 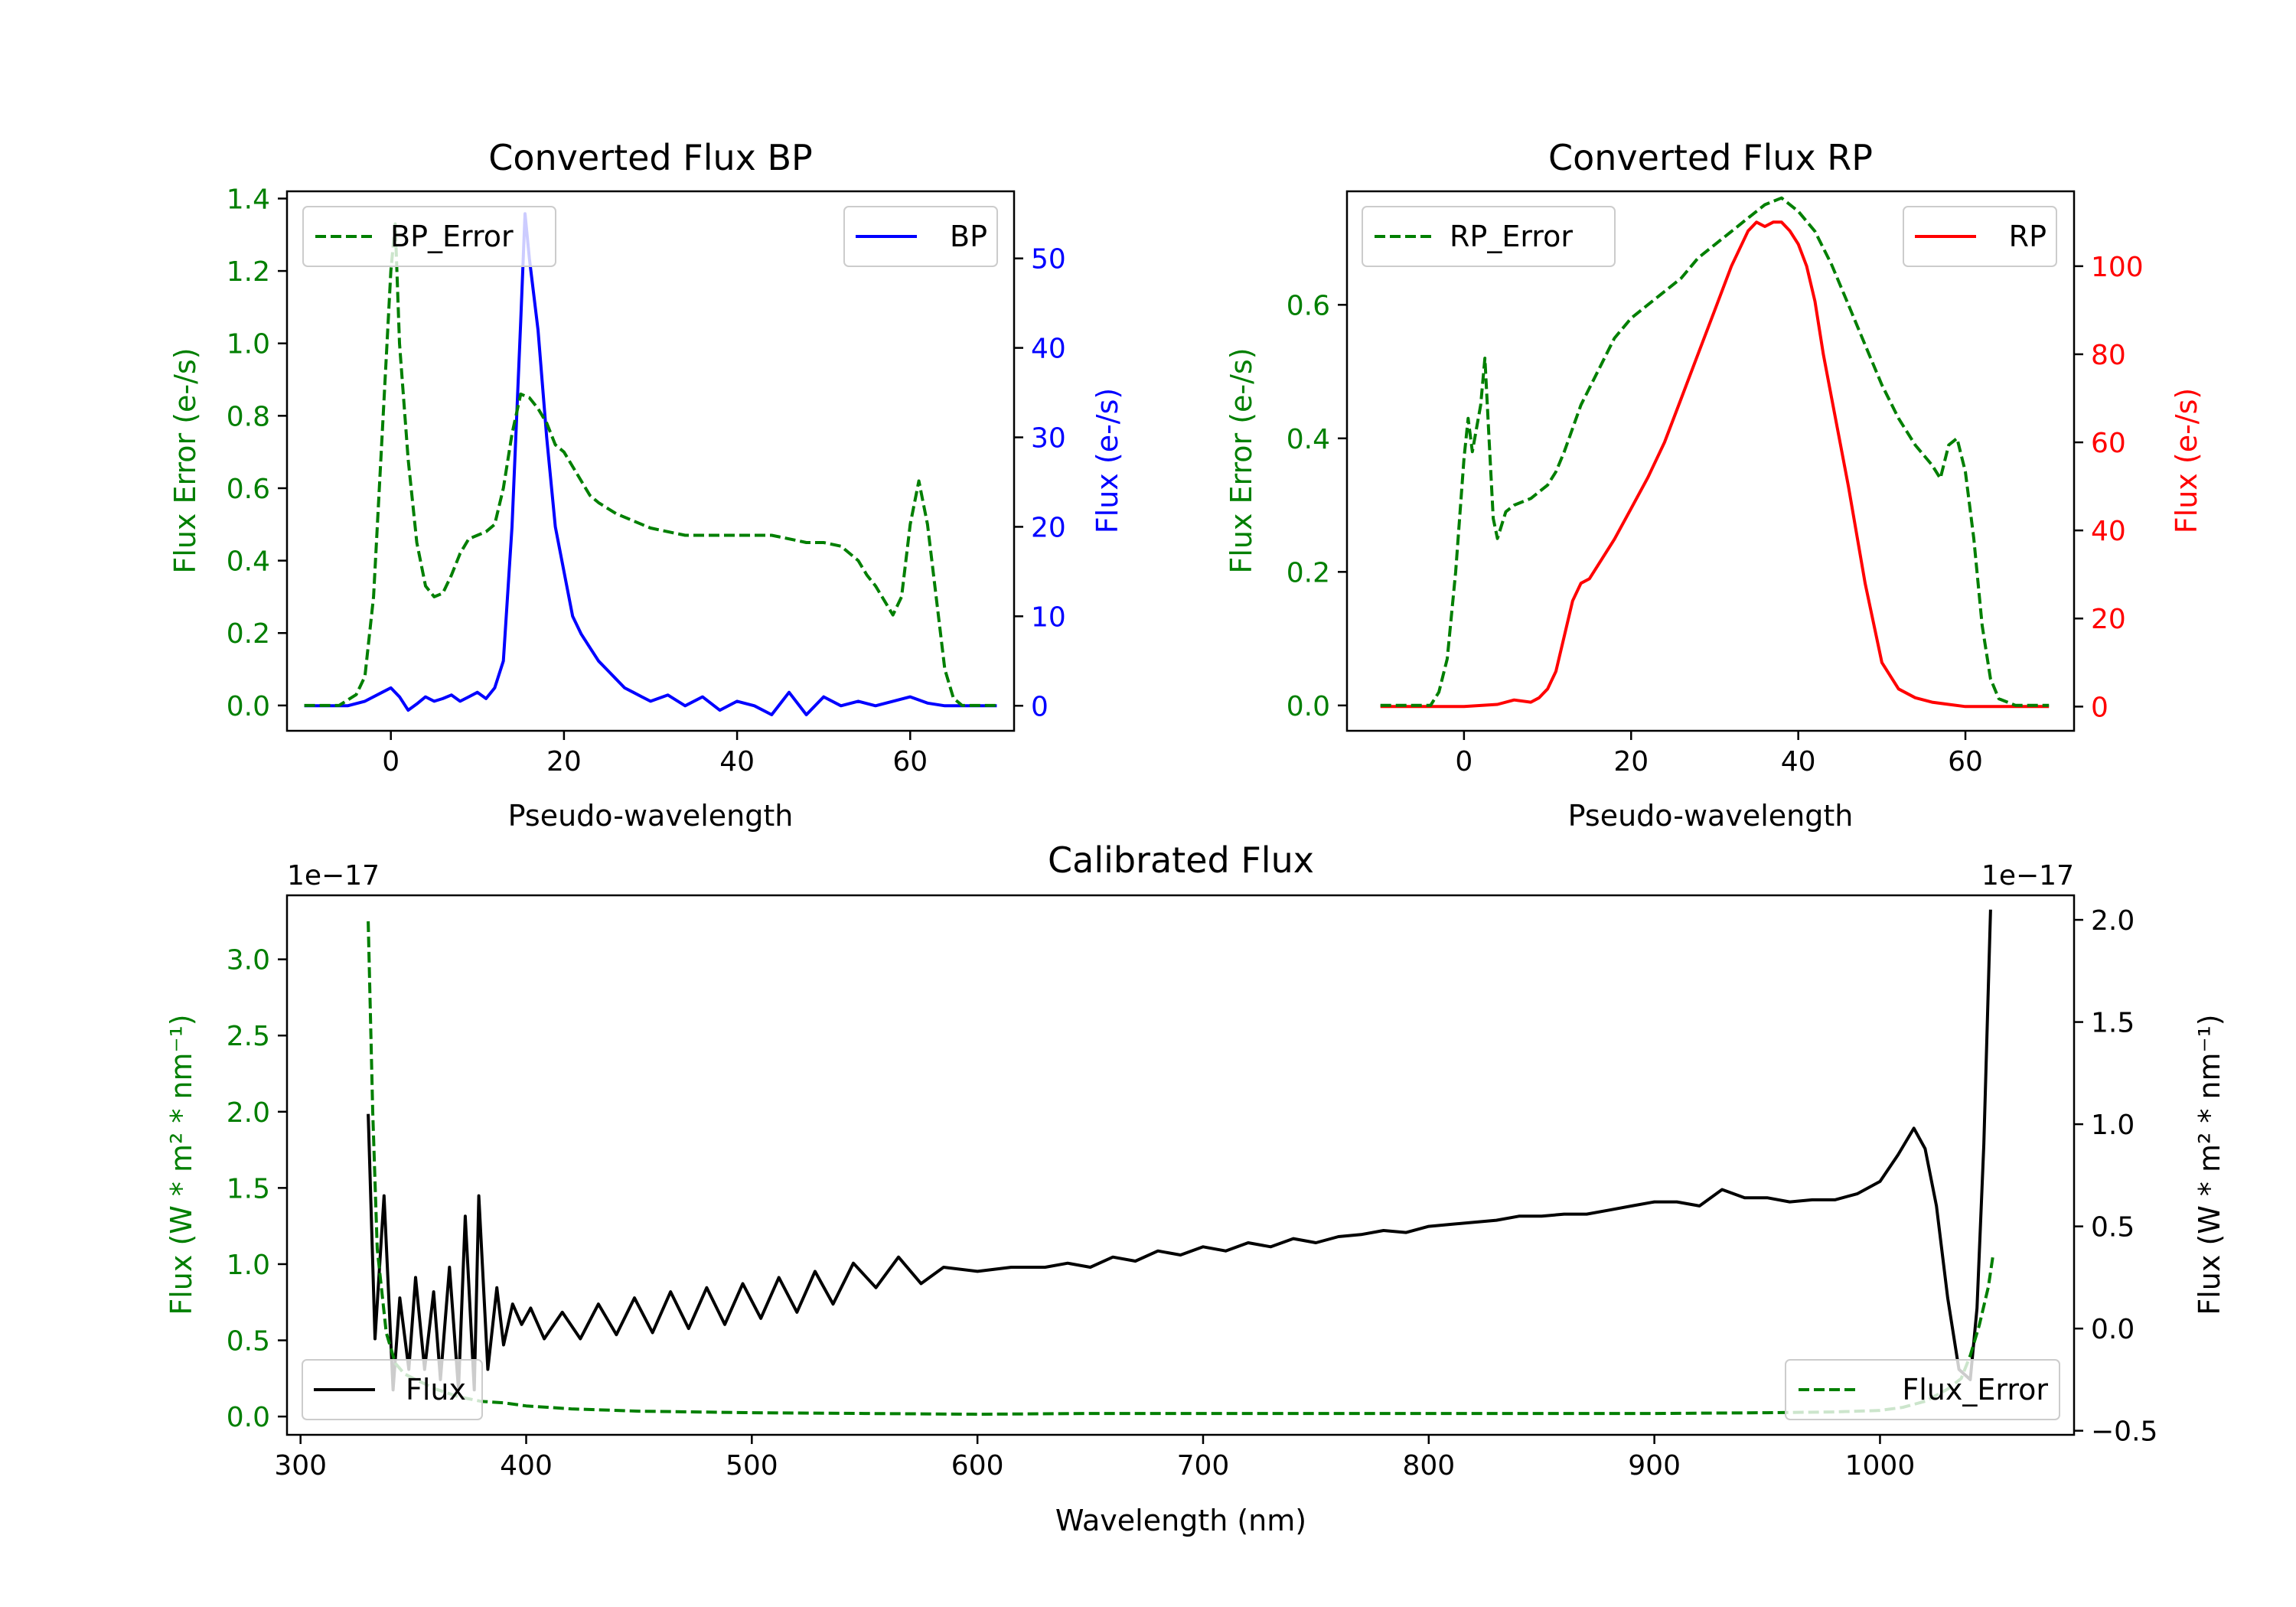 I want to click on bp-y-left-tick-label: 1.0, so click(x=248, y=344).